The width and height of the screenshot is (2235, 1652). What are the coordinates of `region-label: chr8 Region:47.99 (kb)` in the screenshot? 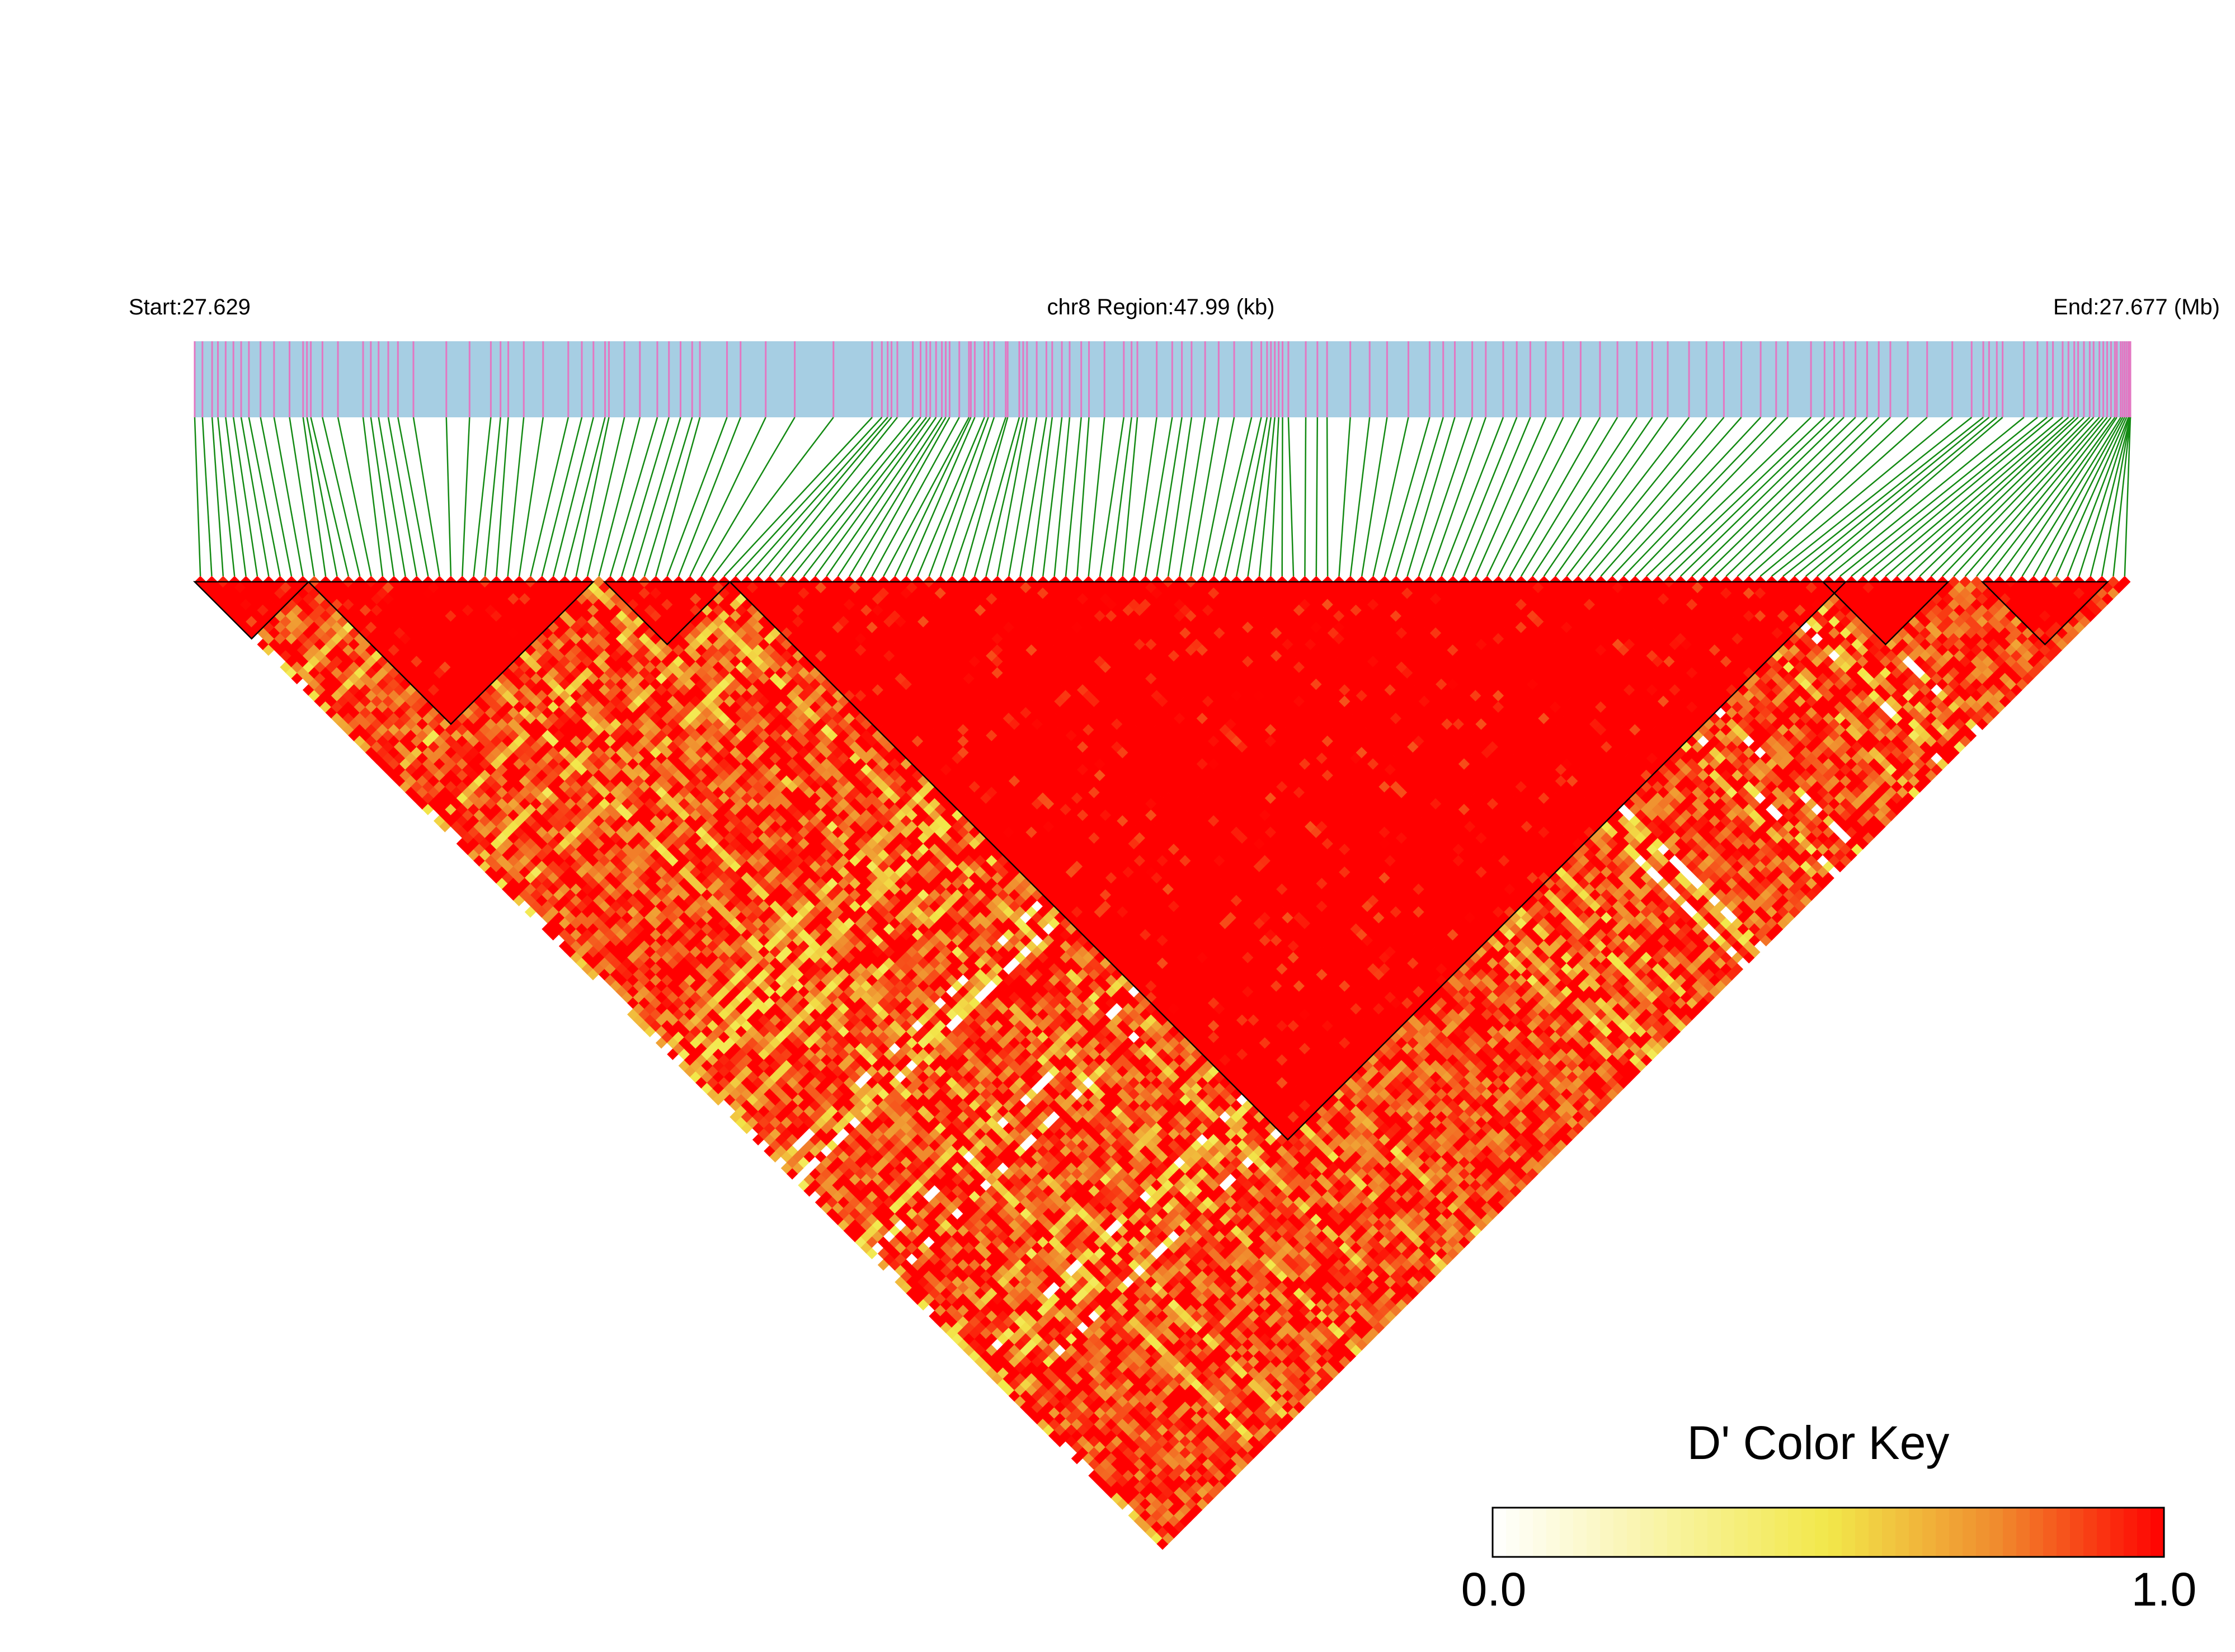 It's located at (1161, 307).